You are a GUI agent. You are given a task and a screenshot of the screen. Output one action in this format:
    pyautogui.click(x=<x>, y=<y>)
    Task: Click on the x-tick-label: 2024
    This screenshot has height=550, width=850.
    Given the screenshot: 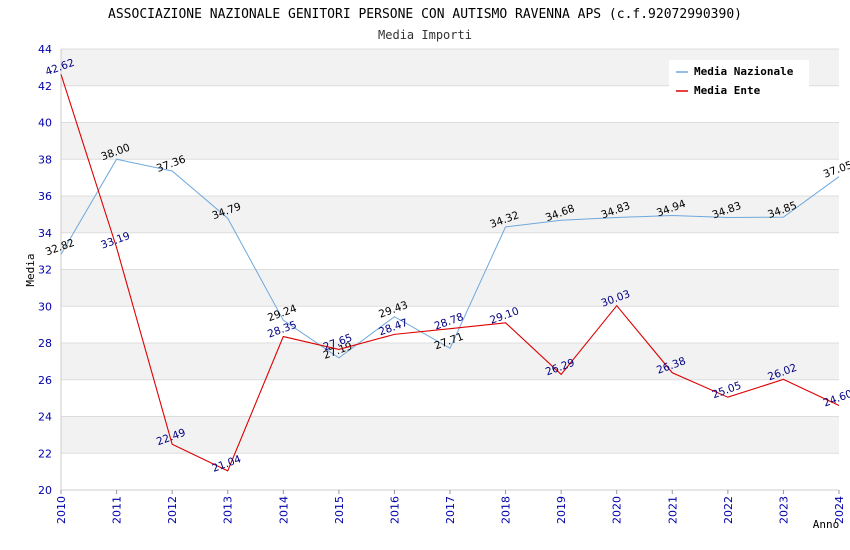 What is the action you would take?
    pyautogui.click(x=839, y=510)
    